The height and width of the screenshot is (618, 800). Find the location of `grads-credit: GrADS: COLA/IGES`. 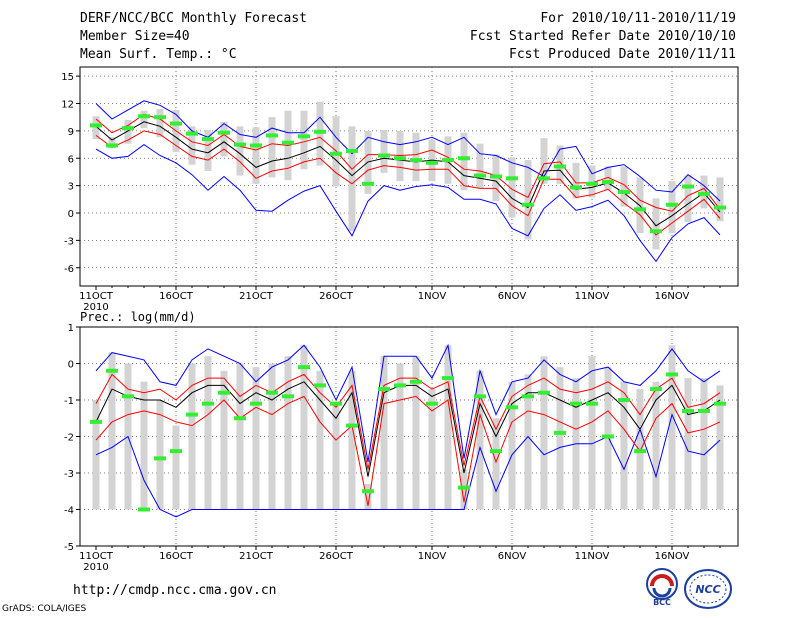

grads-credit: GrADS: COLA/IGES is located at coordinates (44, 609).